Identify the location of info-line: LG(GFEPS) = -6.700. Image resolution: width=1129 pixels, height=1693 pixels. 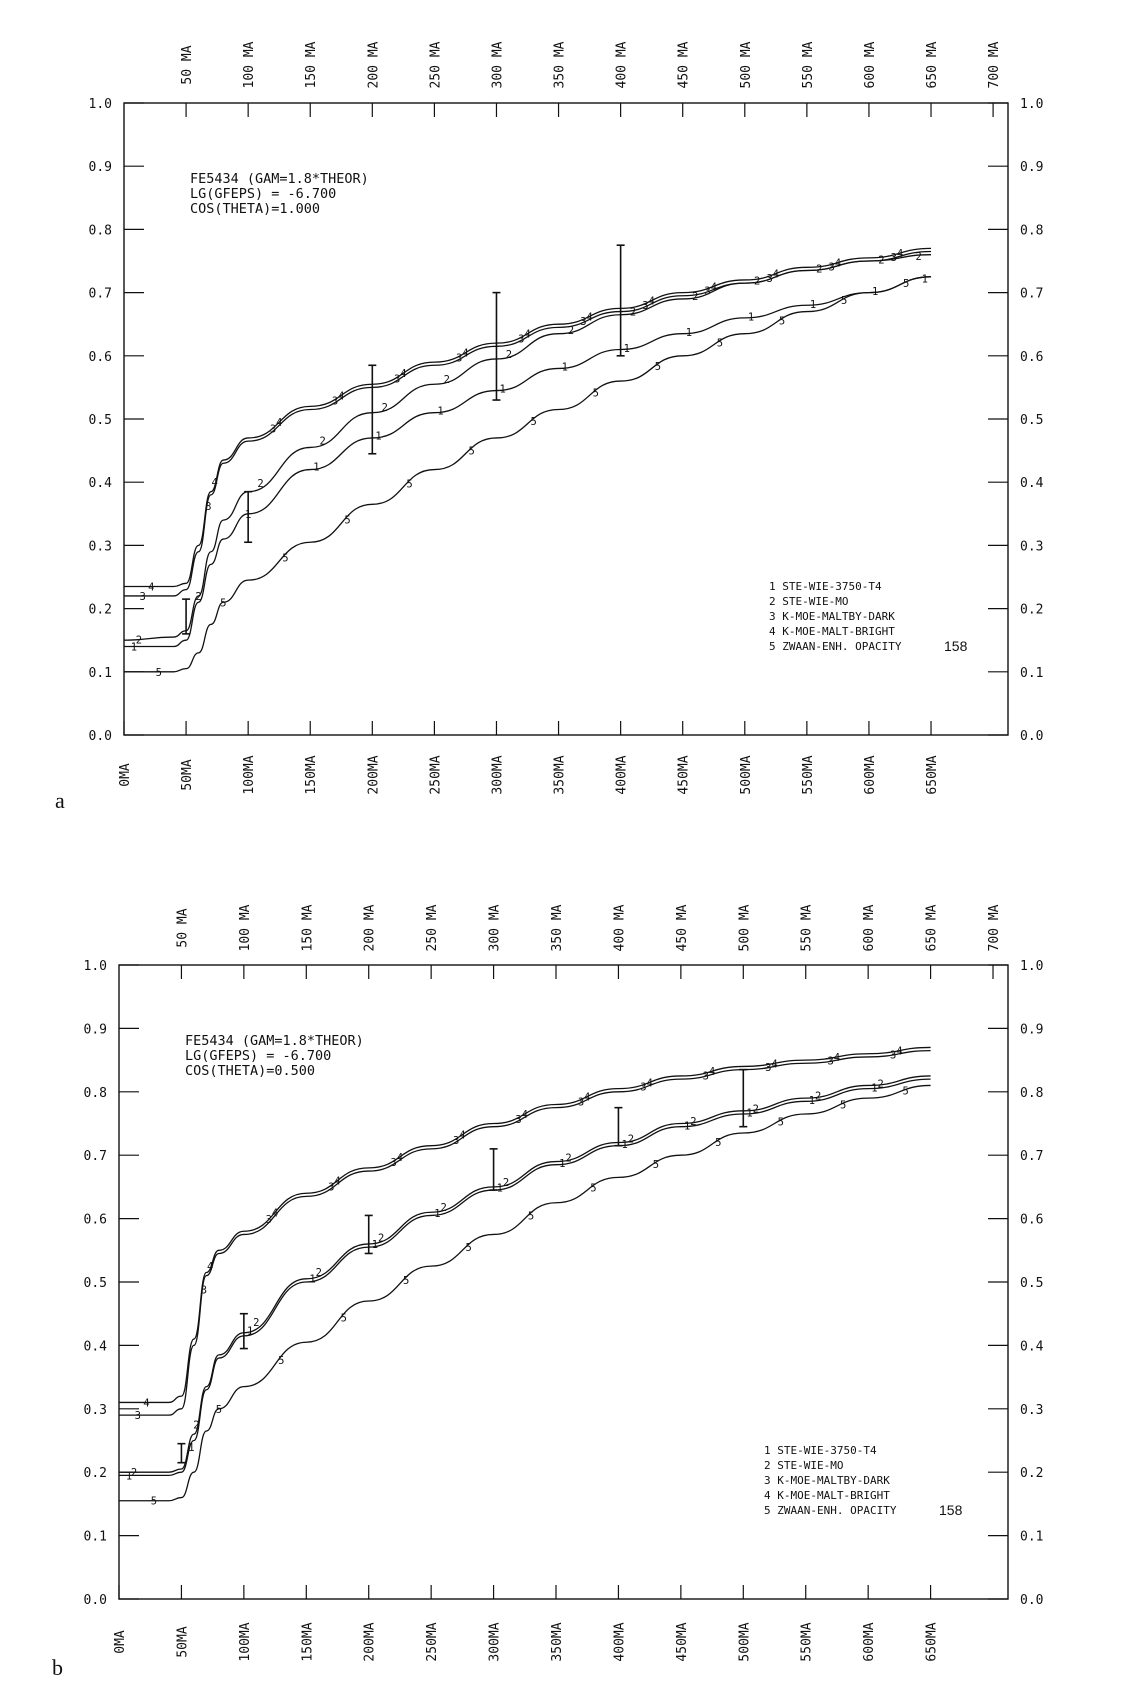
(263, 194).